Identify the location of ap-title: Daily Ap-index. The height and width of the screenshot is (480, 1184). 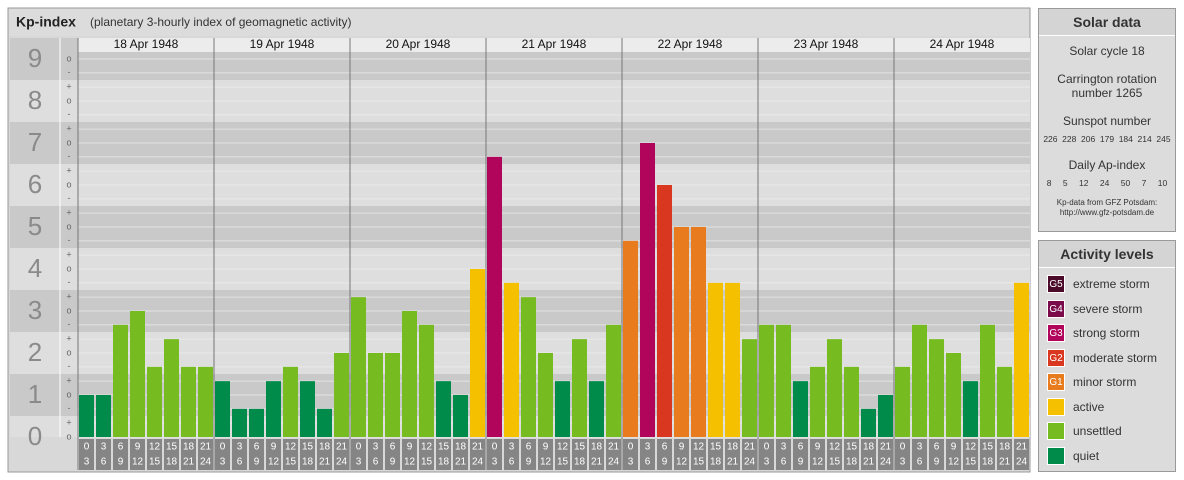
(1107, 165).